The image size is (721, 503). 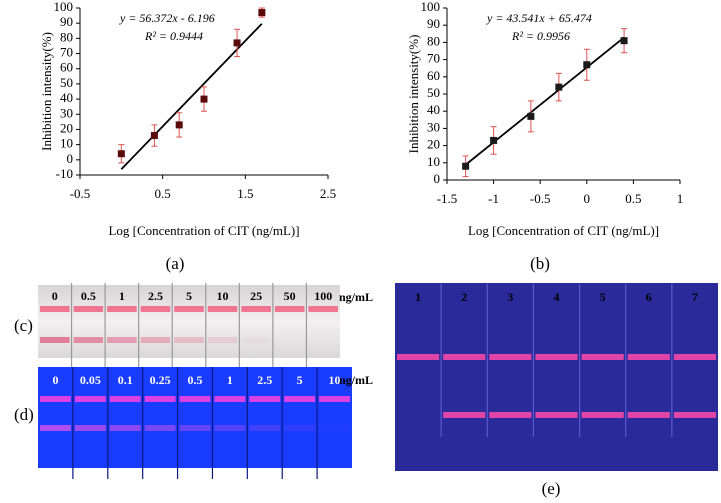 I want to click on lane-label: 6, so click(x=649, y=297).